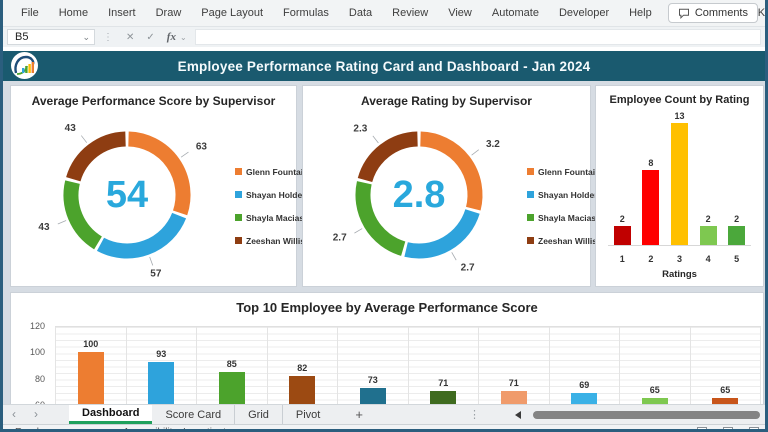 This screenshot has height=432, width=768. I want to click on insert-function-icon: fx, so click(171, 37).